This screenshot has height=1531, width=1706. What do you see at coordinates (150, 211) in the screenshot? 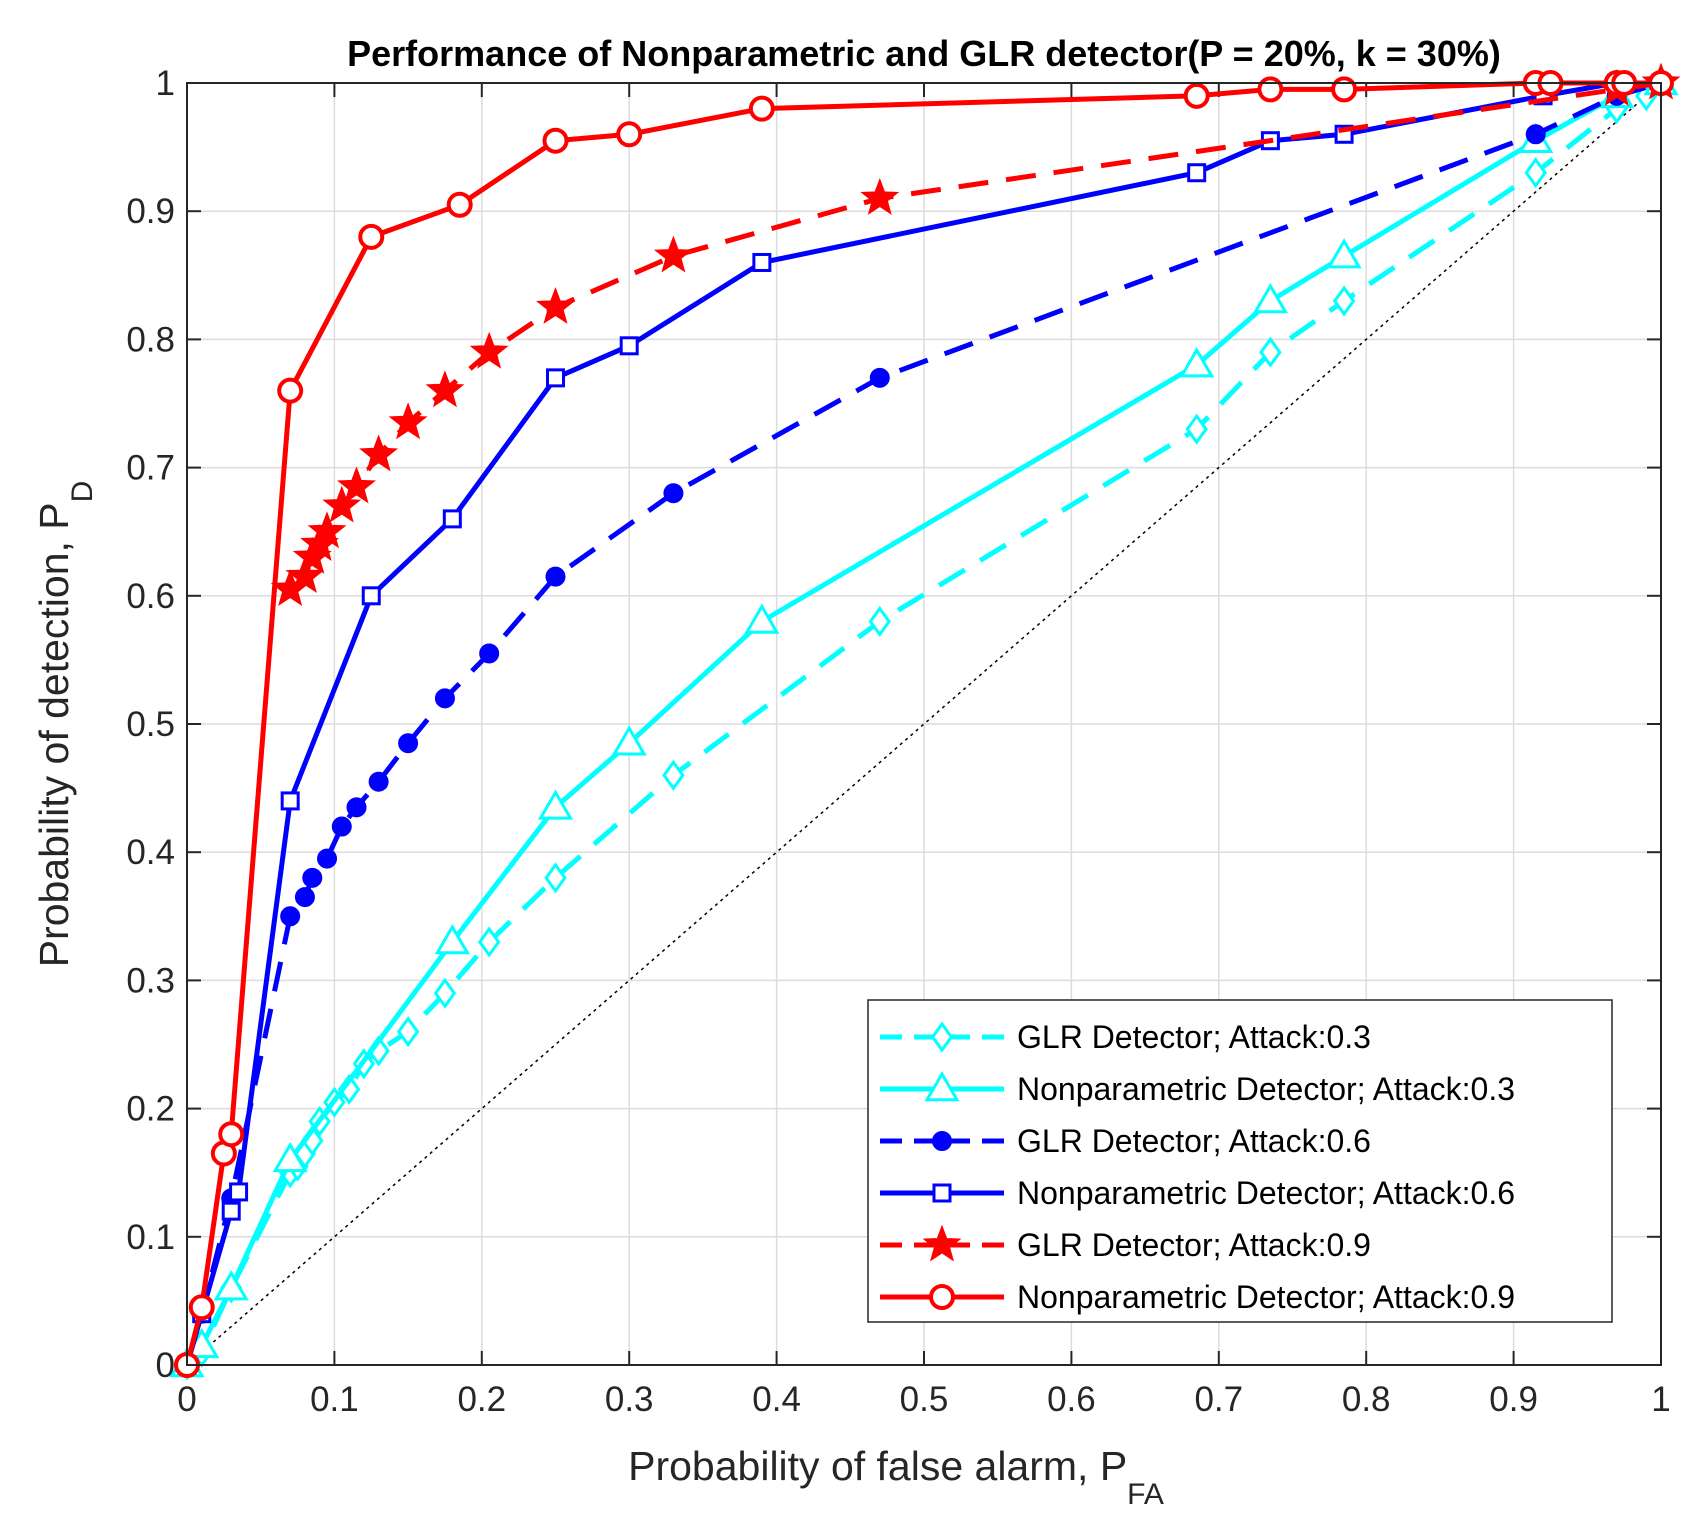
I see `y-tick-label: 0.9` at bounding box center [150, 211].